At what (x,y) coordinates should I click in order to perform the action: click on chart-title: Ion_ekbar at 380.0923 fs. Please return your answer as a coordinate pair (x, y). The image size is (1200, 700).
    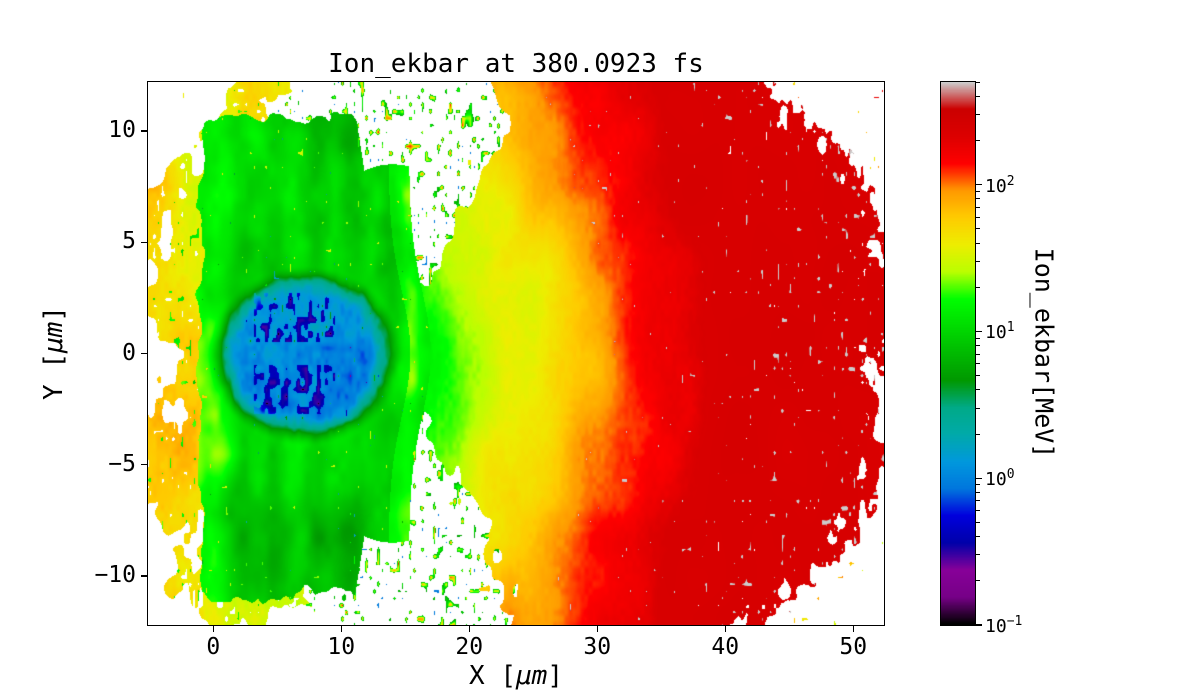
    Looking at the image, I should click on (516, 64).